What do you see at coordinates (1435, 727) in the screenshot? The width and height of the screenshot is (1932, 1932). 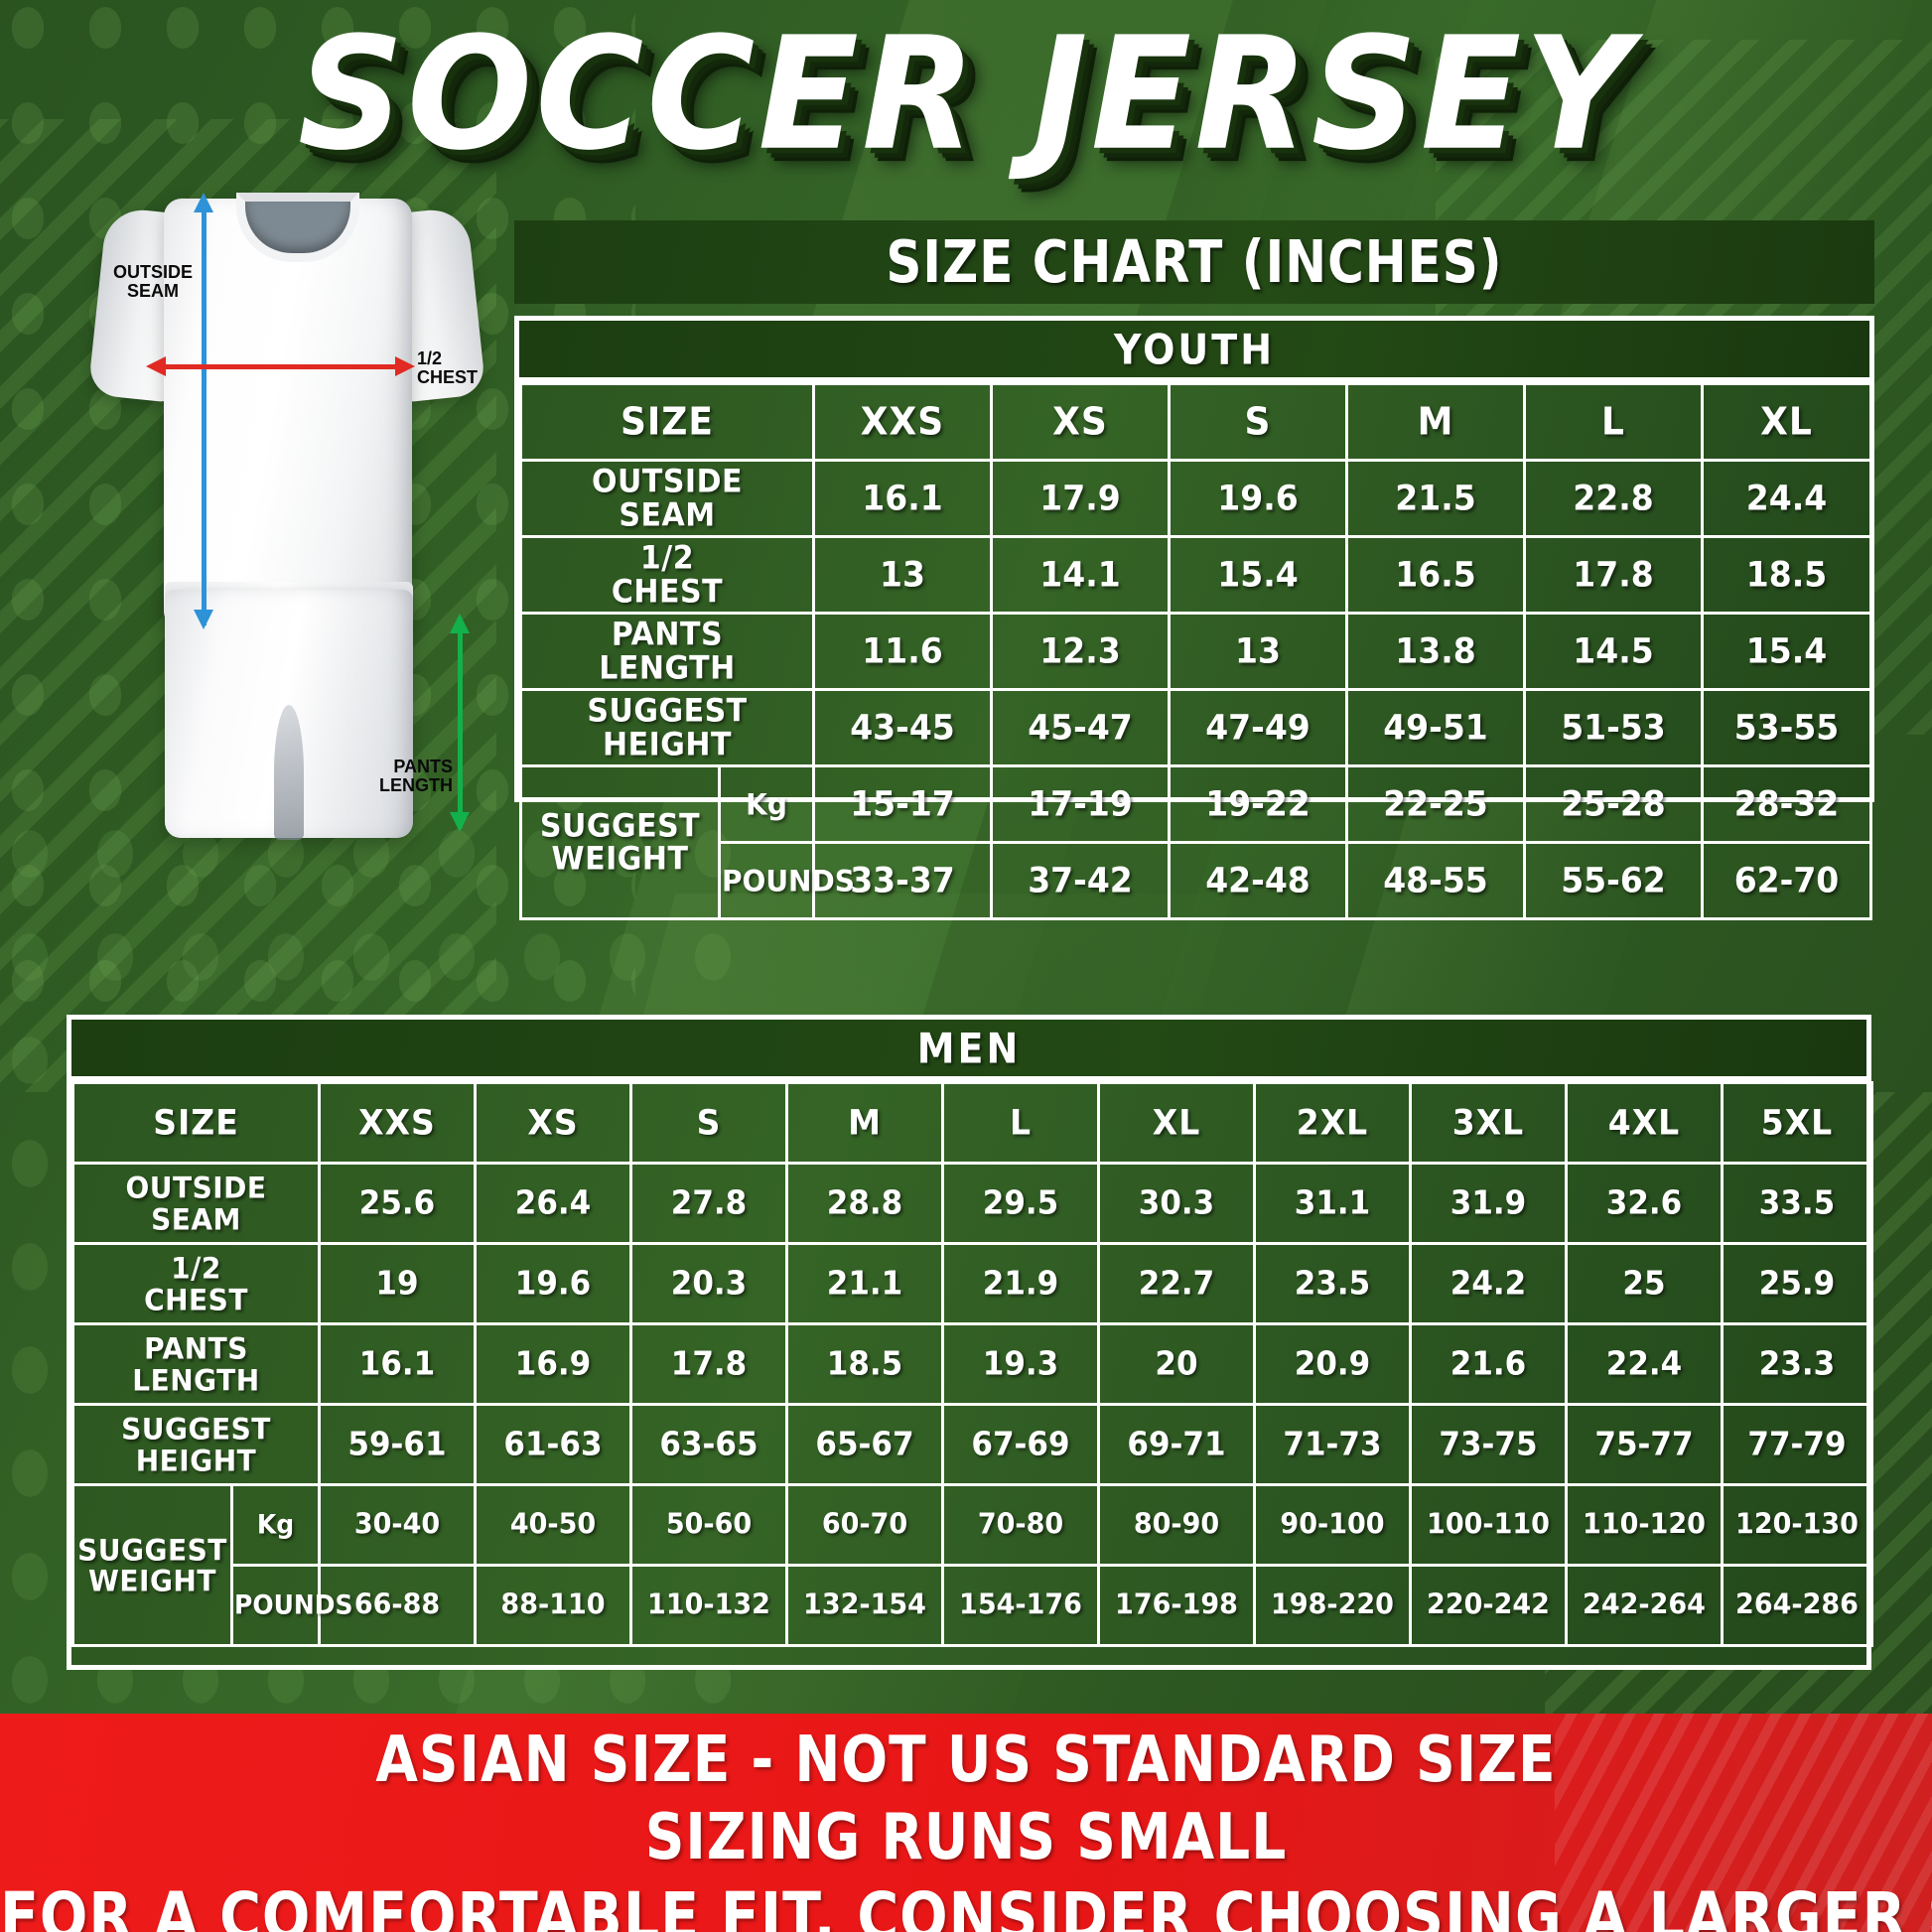 I see `table-cell: 49-51` at bounding box center [1435, 727].